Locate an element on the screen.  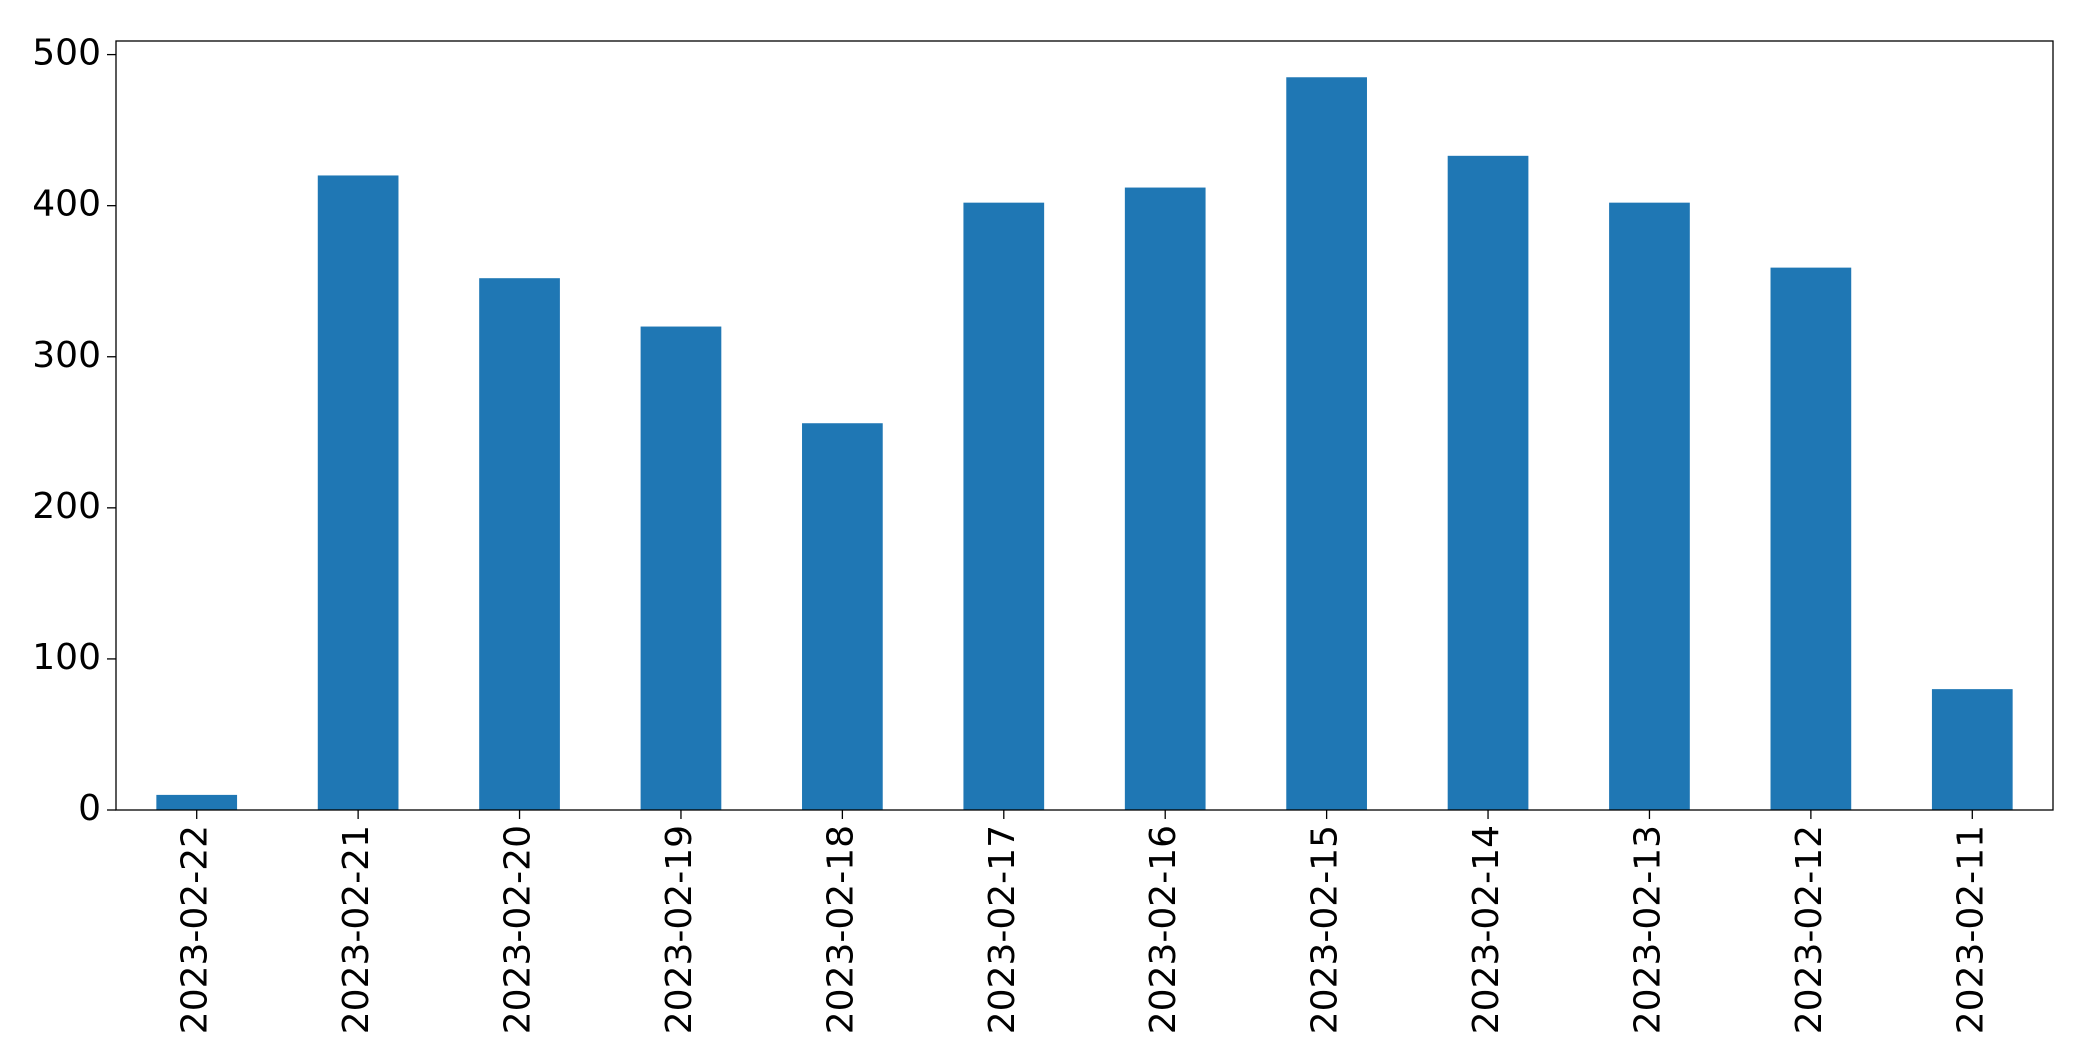
x-tick-label: 2023-02-19 is located at coordinates (679, 929).